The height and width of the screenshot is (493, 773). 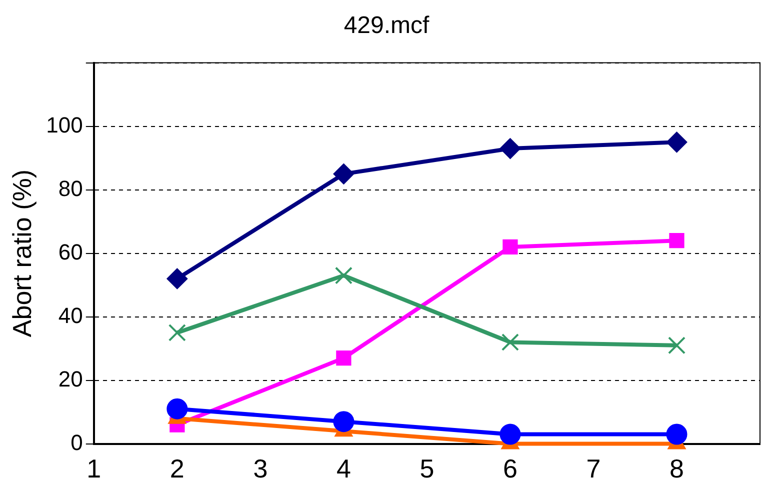 What do you see at coordinates (76, 442) in the screenshot?
I see `y-tick-label: 0` at bounding box center [76, 442].